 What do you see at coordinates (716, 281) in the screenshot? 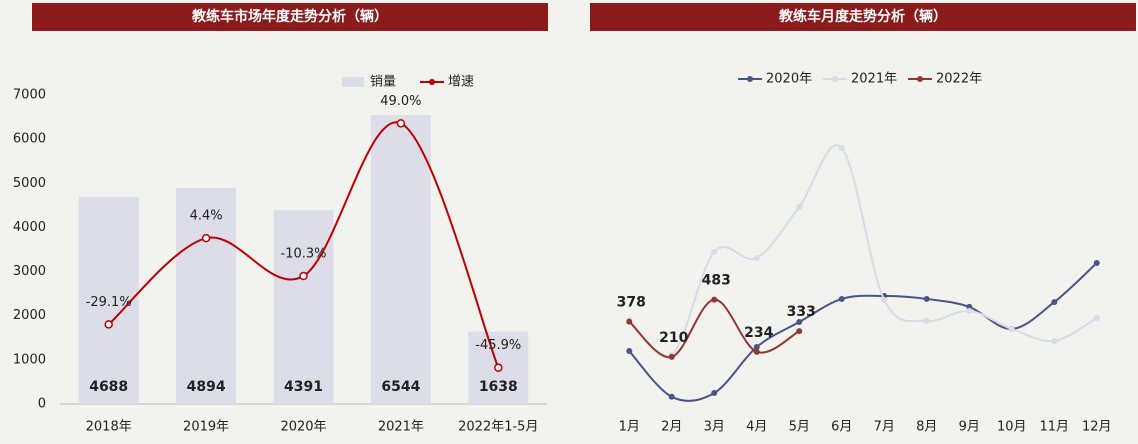
I see `data-label: 483` at bounding box center [716, 281].